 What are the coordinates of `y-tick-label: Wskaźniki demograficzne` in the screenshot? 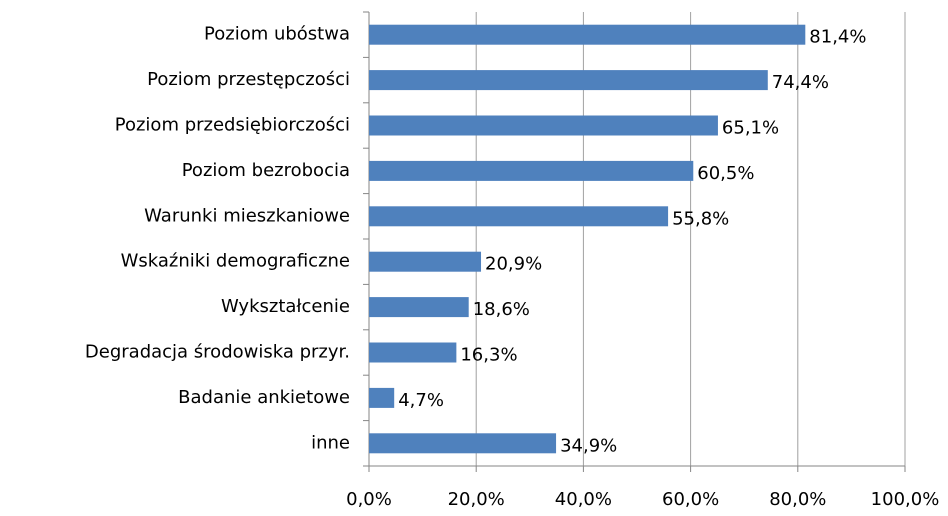 It's located at (235, 261).